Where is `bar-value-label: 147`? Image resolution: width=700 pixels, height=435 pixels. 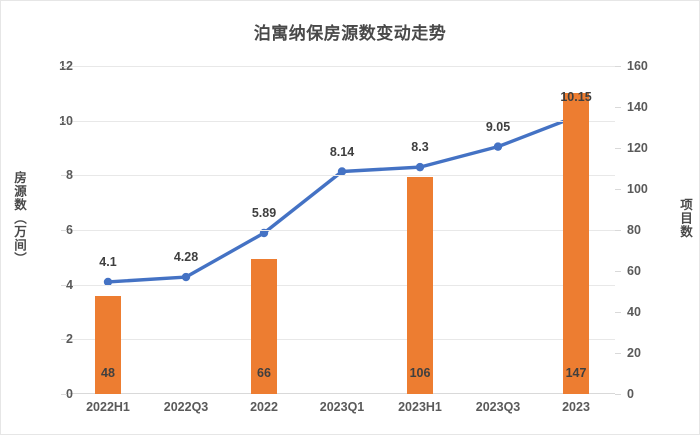
bar-value-label: 147 is located at coordinates (576, 373).